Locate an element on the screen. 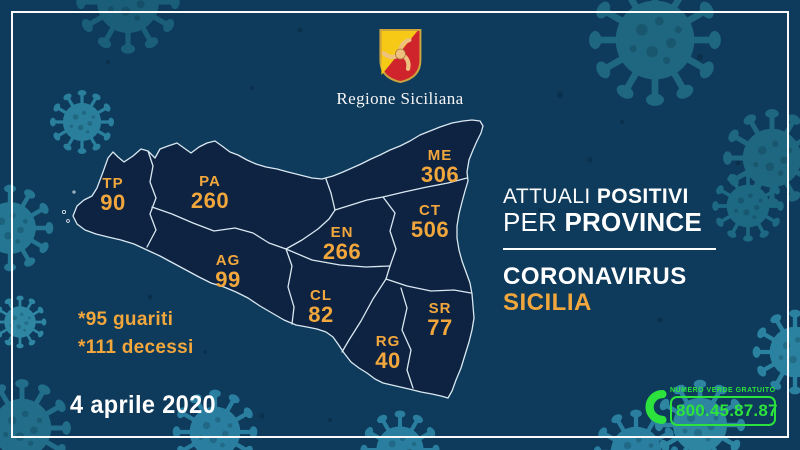 This screenshot has width=800, height=450. recovered-count: *95 guariti is located at coordinates (126, 319).